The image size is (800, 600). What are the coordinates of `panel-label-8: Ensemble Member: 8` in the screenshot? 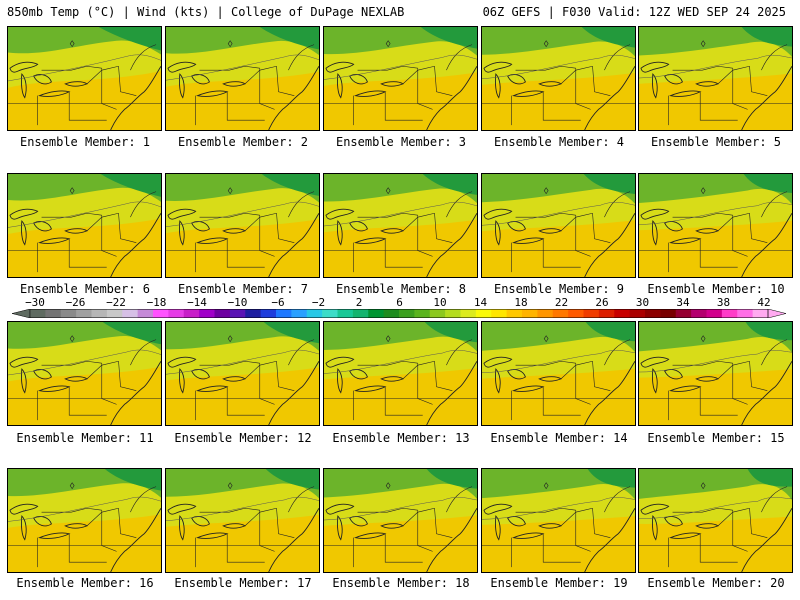 It's located at (401, 289).